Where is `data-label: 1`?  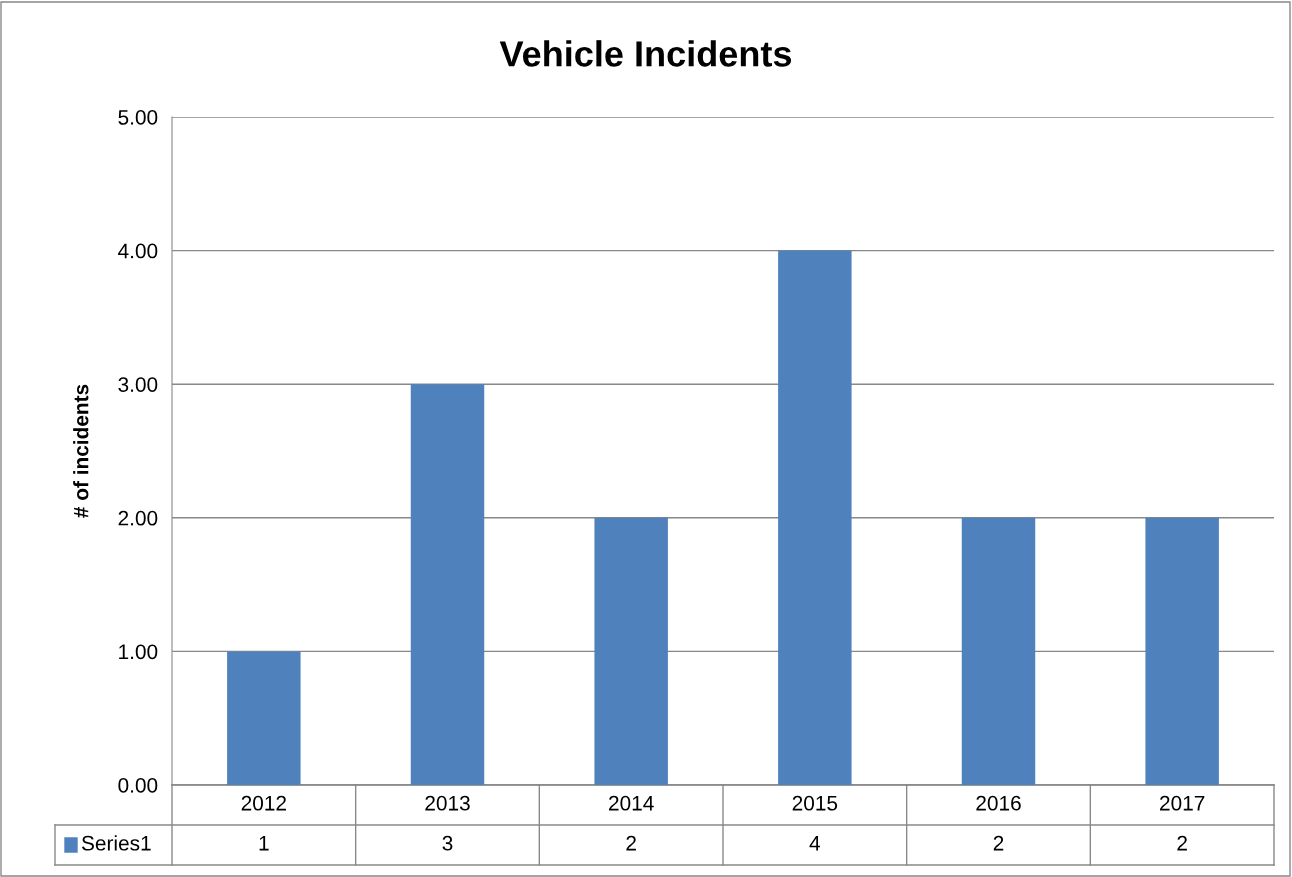
data-label: 1 is located at coordinates (264, 843).